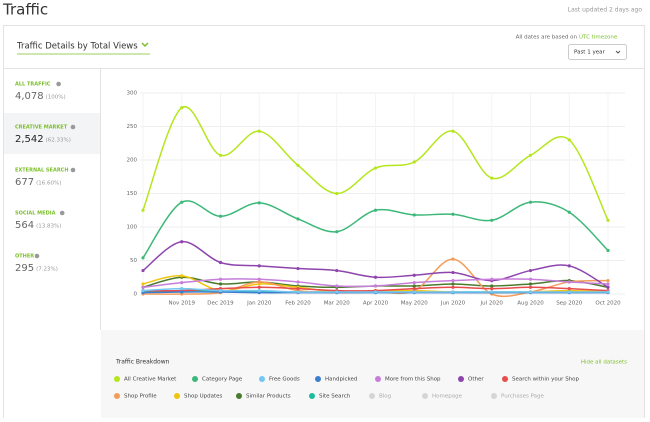 This screenshot has width=650, height=422. What do you see at coordinates (523, 397) in the screenshot?
I see `legend-label: Purchases Page` at bounding box center [523, 397].